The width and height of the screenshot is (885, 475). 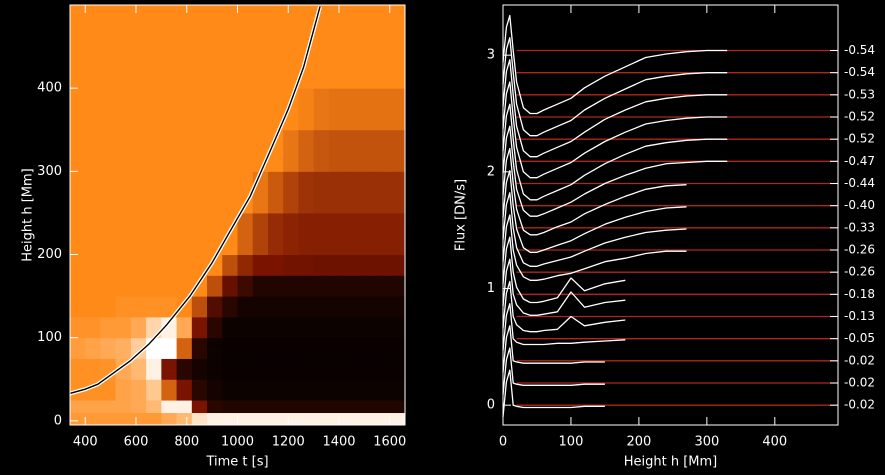 What do you see at coordinates (594, 229) in the screenshot?
I see `flux-line` at bounding box center [594, 229].